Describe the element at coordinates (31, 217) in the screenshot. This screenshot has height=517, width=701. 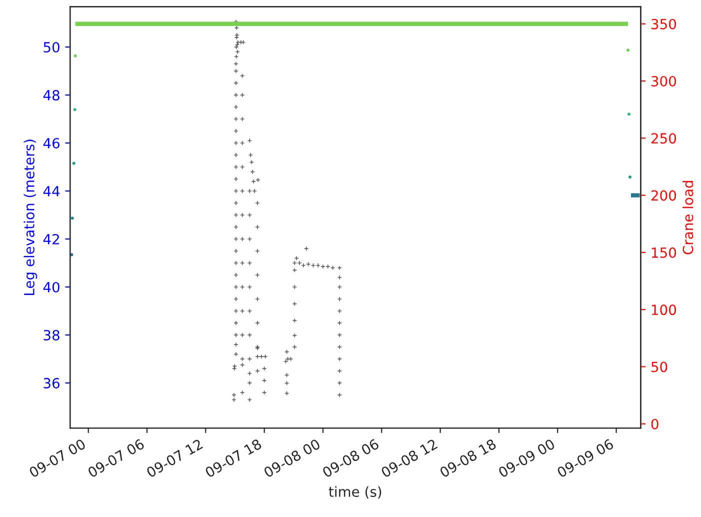
I see `y-axis-title: Leg elevation (meters)` at that location.